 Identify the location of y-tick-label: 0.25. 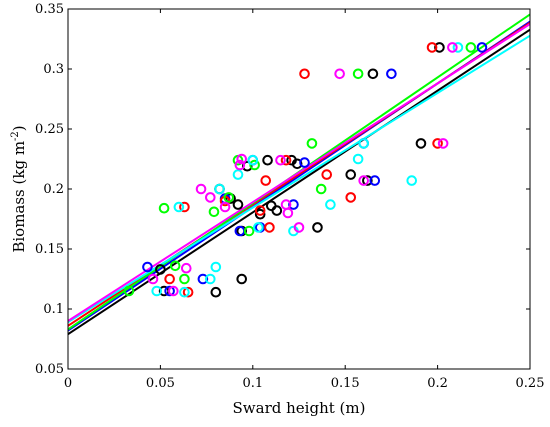
(49, 129).